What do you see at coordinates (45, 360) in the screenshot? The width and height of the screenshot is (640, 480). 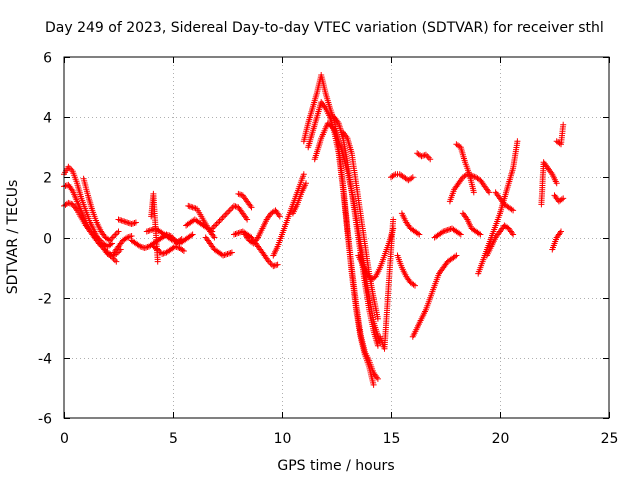 I see `y-tick-label: -4` at bounding box center [45, 360].